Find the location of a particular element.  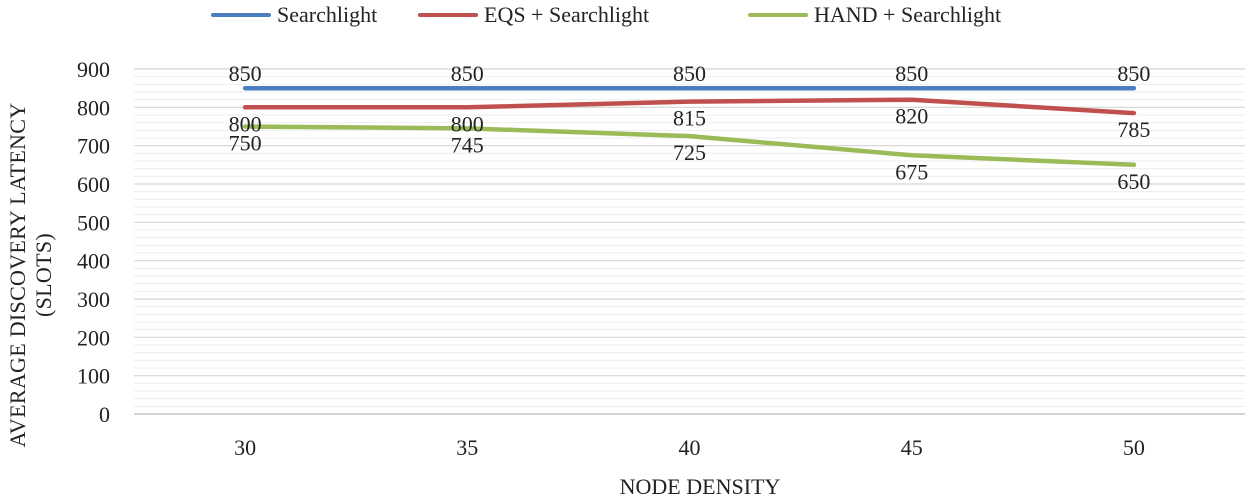

y-tick-label: 900 is located at coordinates (93, 69).